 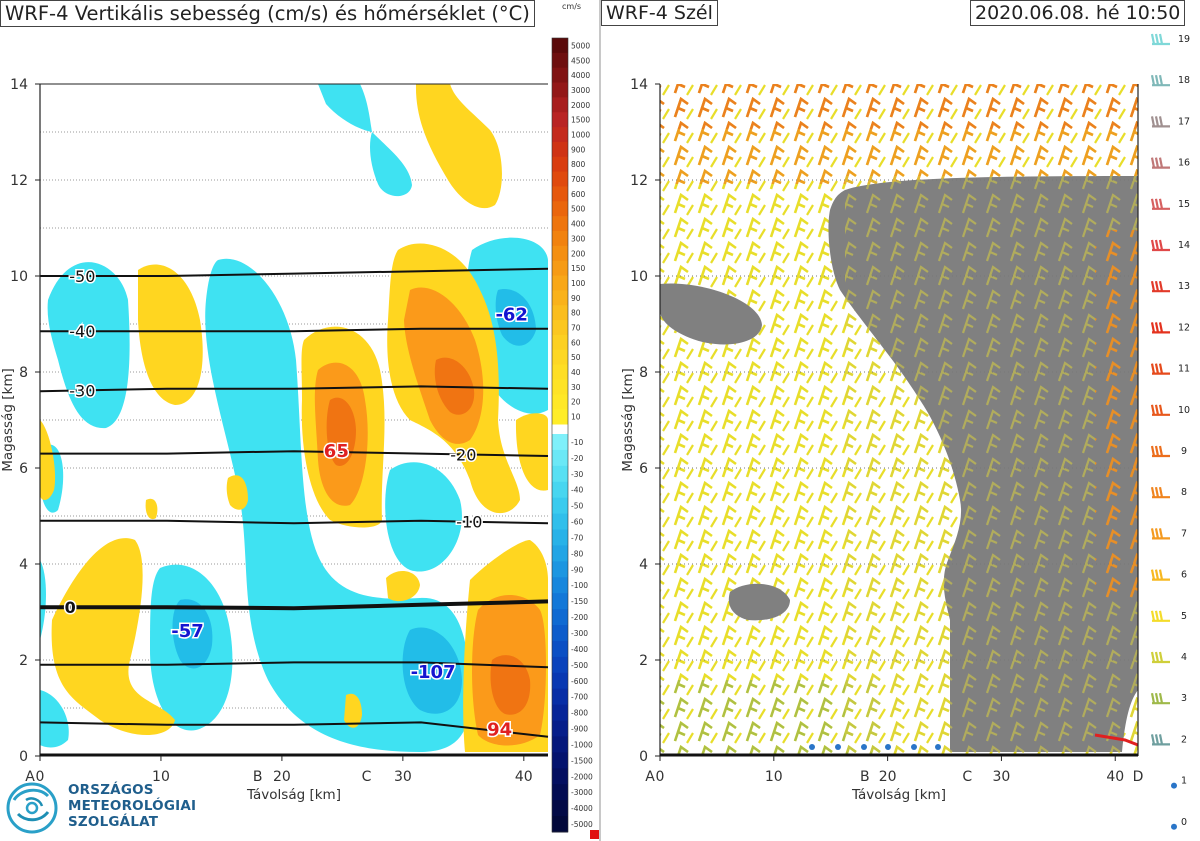 What do you see at coordinates (577, 490) in the screenshot?
I see `colorbar-label: -40` at bounding box center [577, 490].